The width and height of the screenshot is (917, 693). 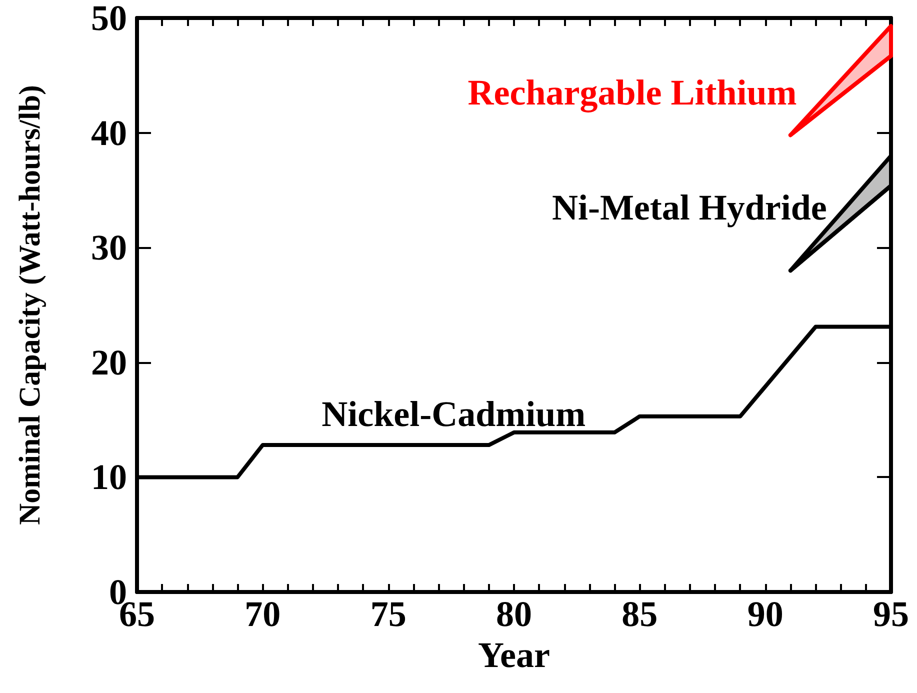 I want to click on x-tick-label: 75, so click(x=388, y=614).